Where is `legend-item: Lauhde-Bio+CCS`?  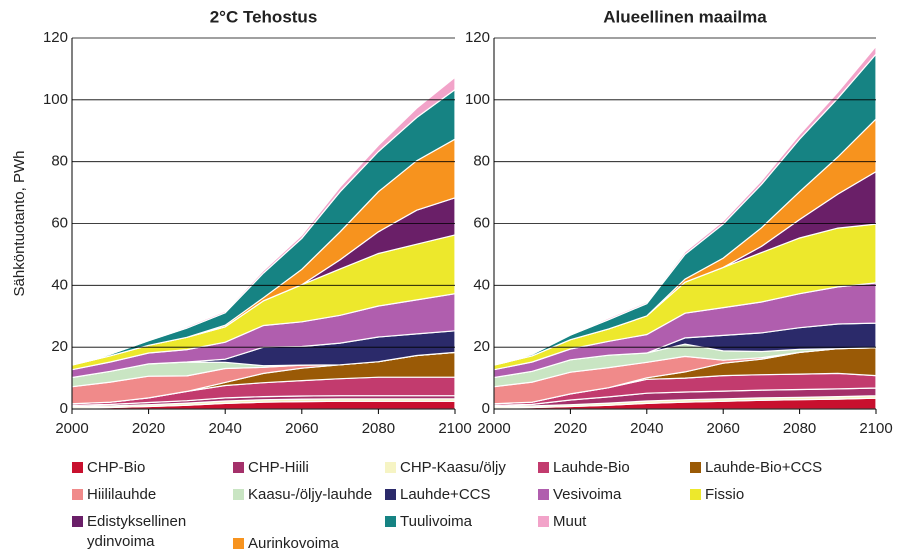
legend-item: Lauhde-Bio+CCS is located at coordinates (760, 468).